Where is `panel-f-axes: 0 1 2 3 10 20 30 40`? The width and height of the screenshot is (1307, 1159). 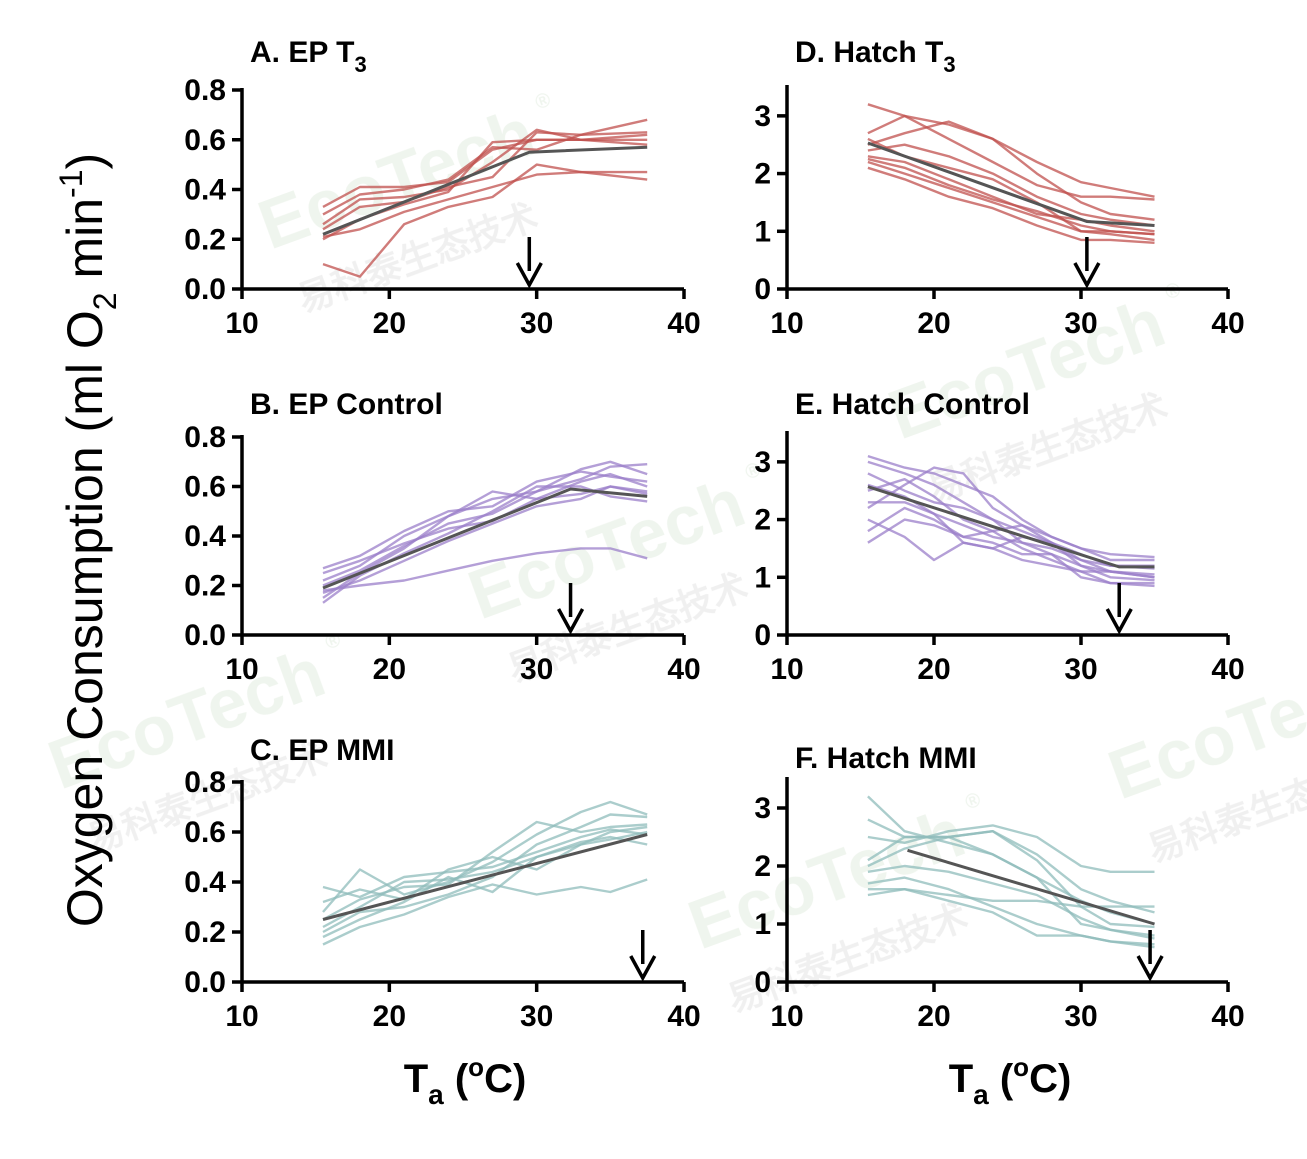 panel-f-axes: 0 1 2 3 10 20 30 40 is located at coordinates (999, 905).